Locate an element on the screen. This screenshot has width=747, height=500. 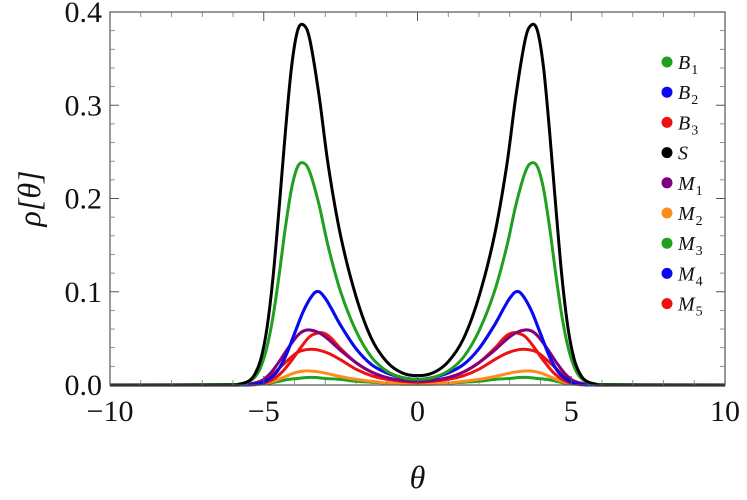
legend-label: M5 is located at coordinates (690, 307).